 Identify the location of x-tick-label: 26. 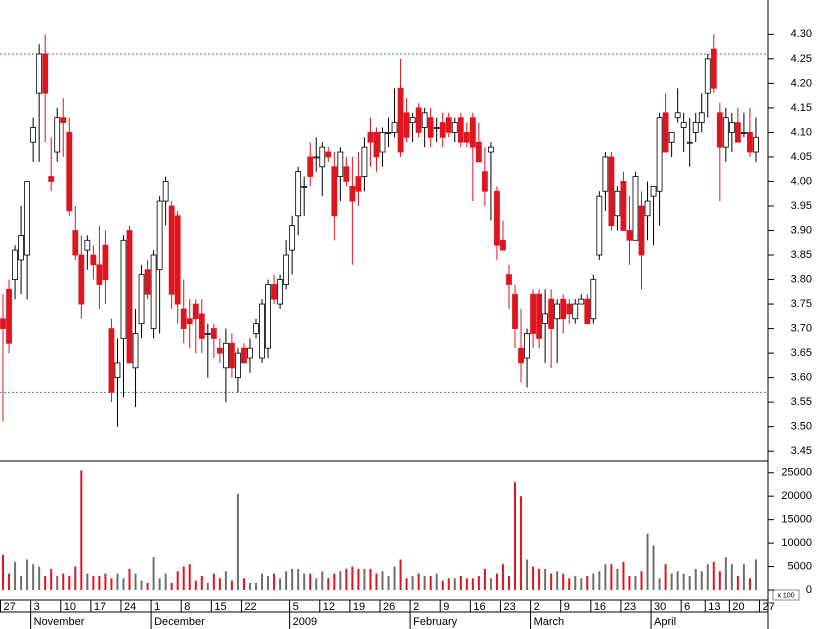
(389, 607).